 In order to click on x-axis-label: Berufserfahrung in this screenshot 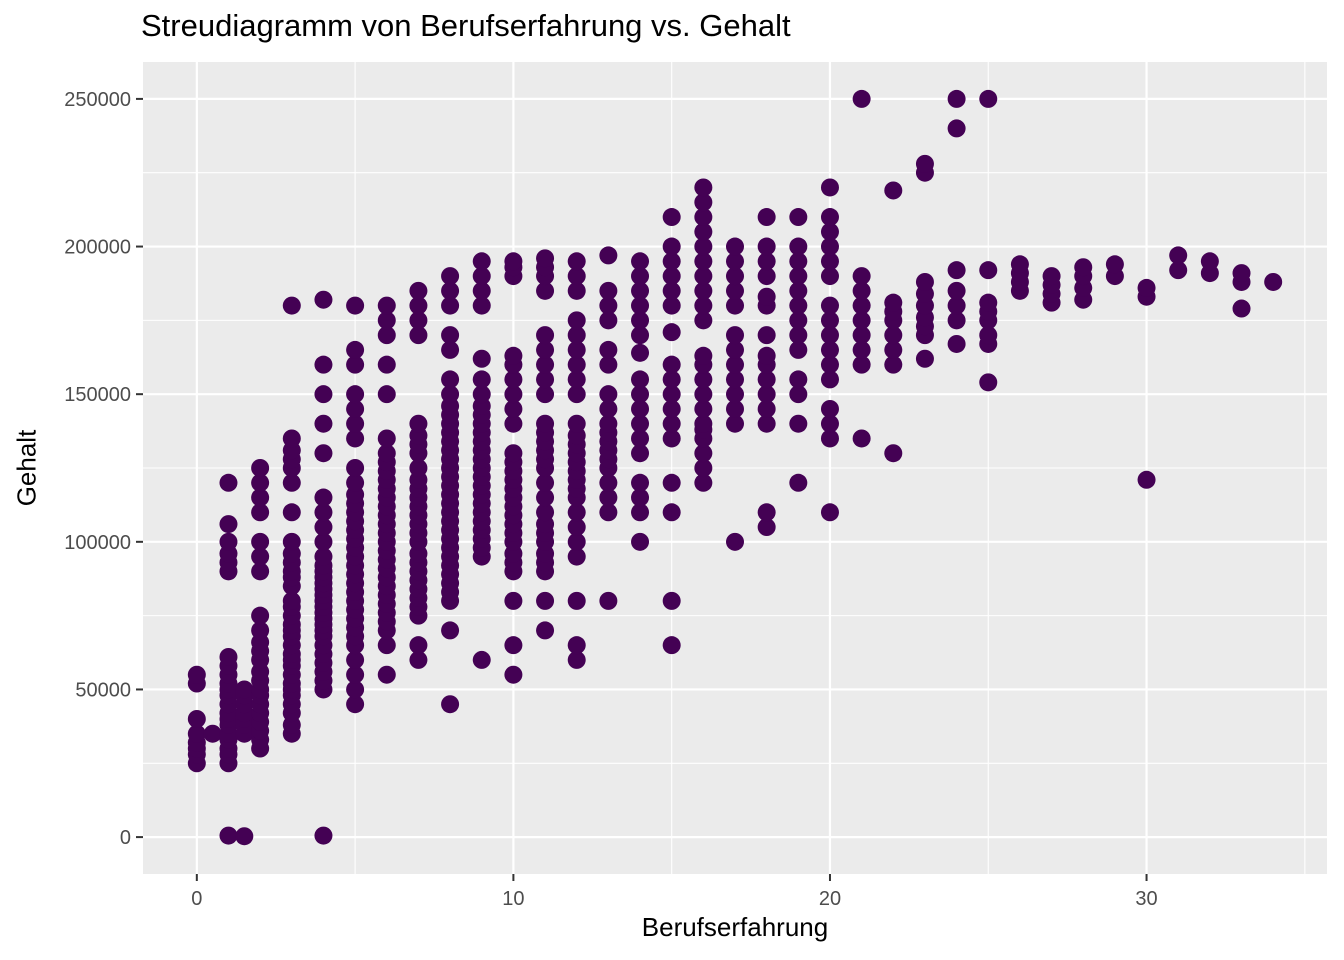, I will do `click(735, 927)`.